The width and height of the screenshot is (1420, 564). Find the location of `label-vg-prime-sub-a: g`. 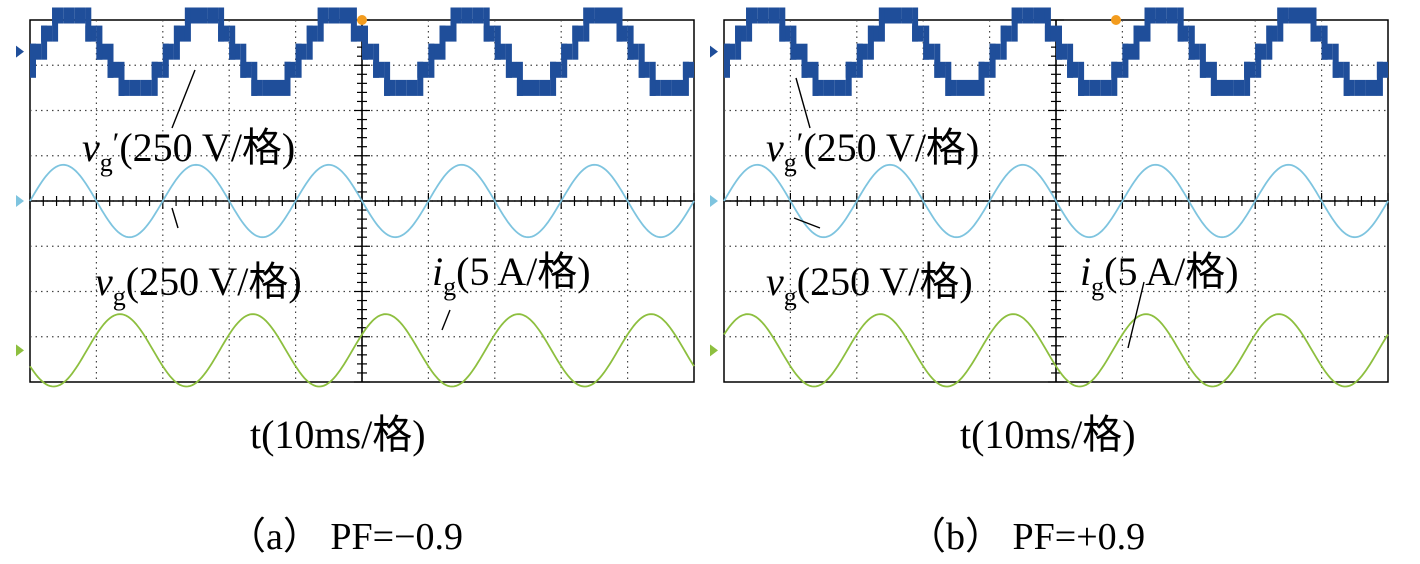

label-vg-prime-sub-a: g is located at coordinates (106, 162).